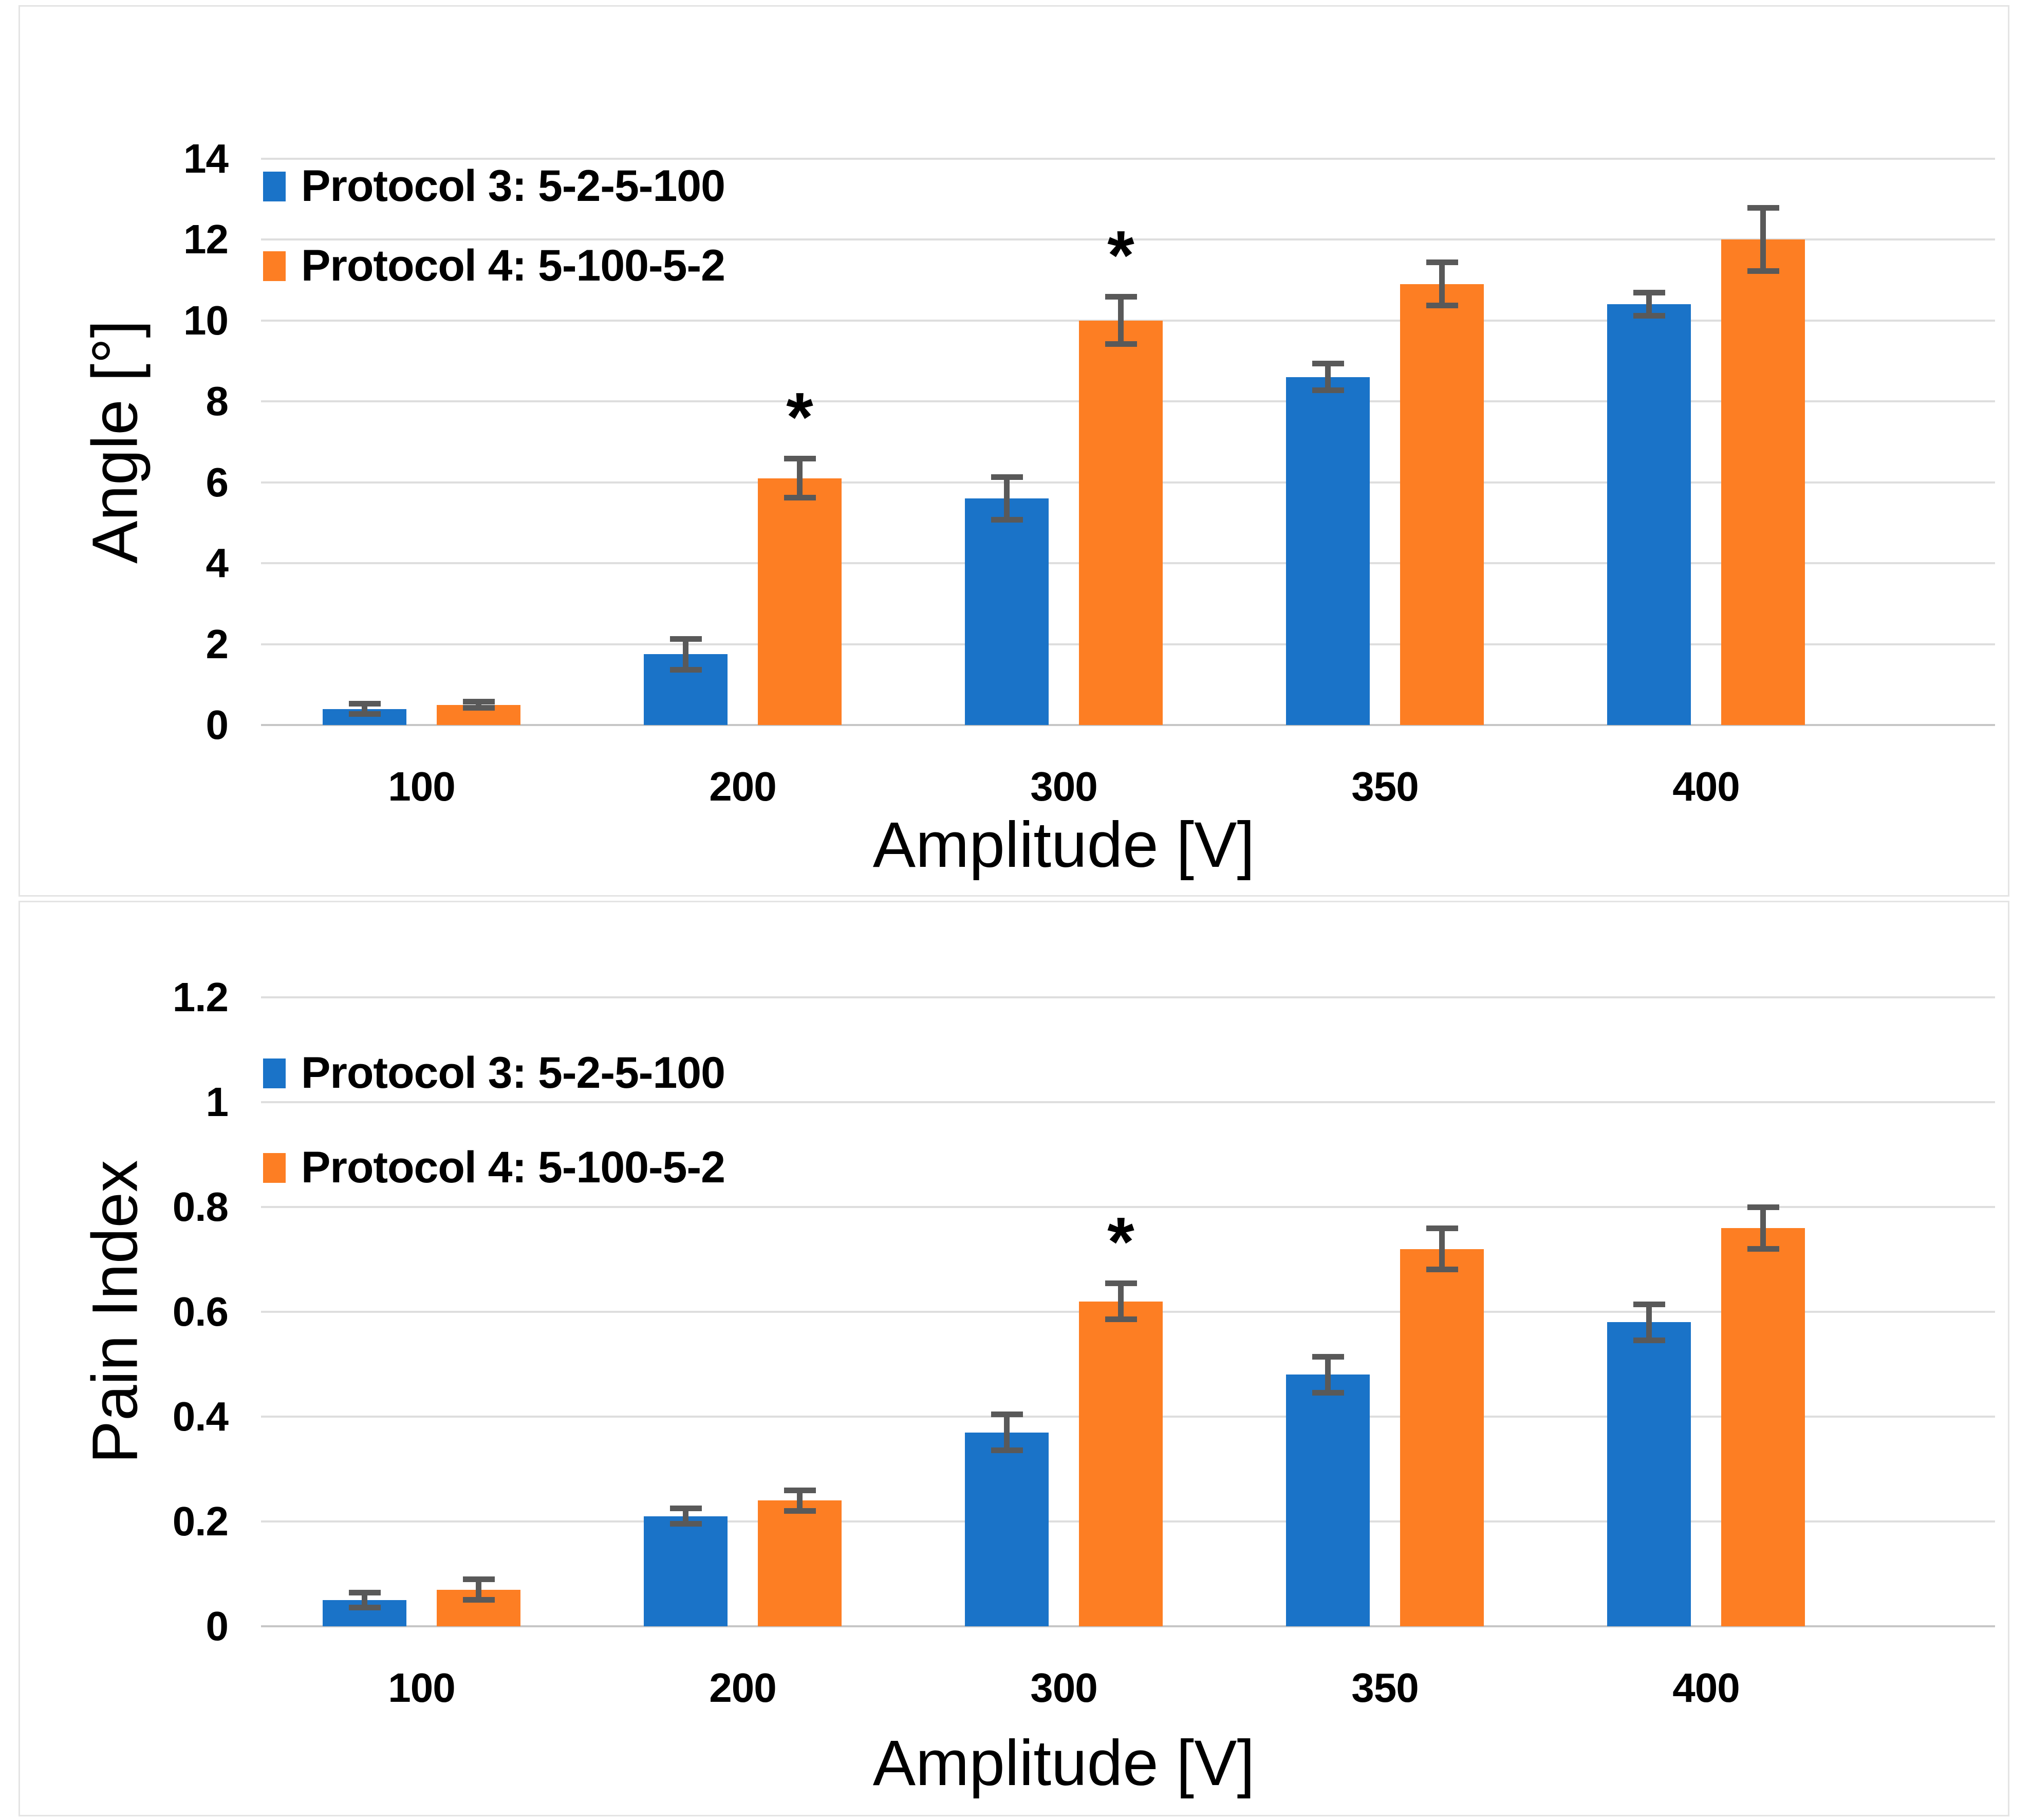 Image resolution: width=2031 pixels, height=1820 pixels. I want to click on y-tick-label: 2, so click(218, 644).